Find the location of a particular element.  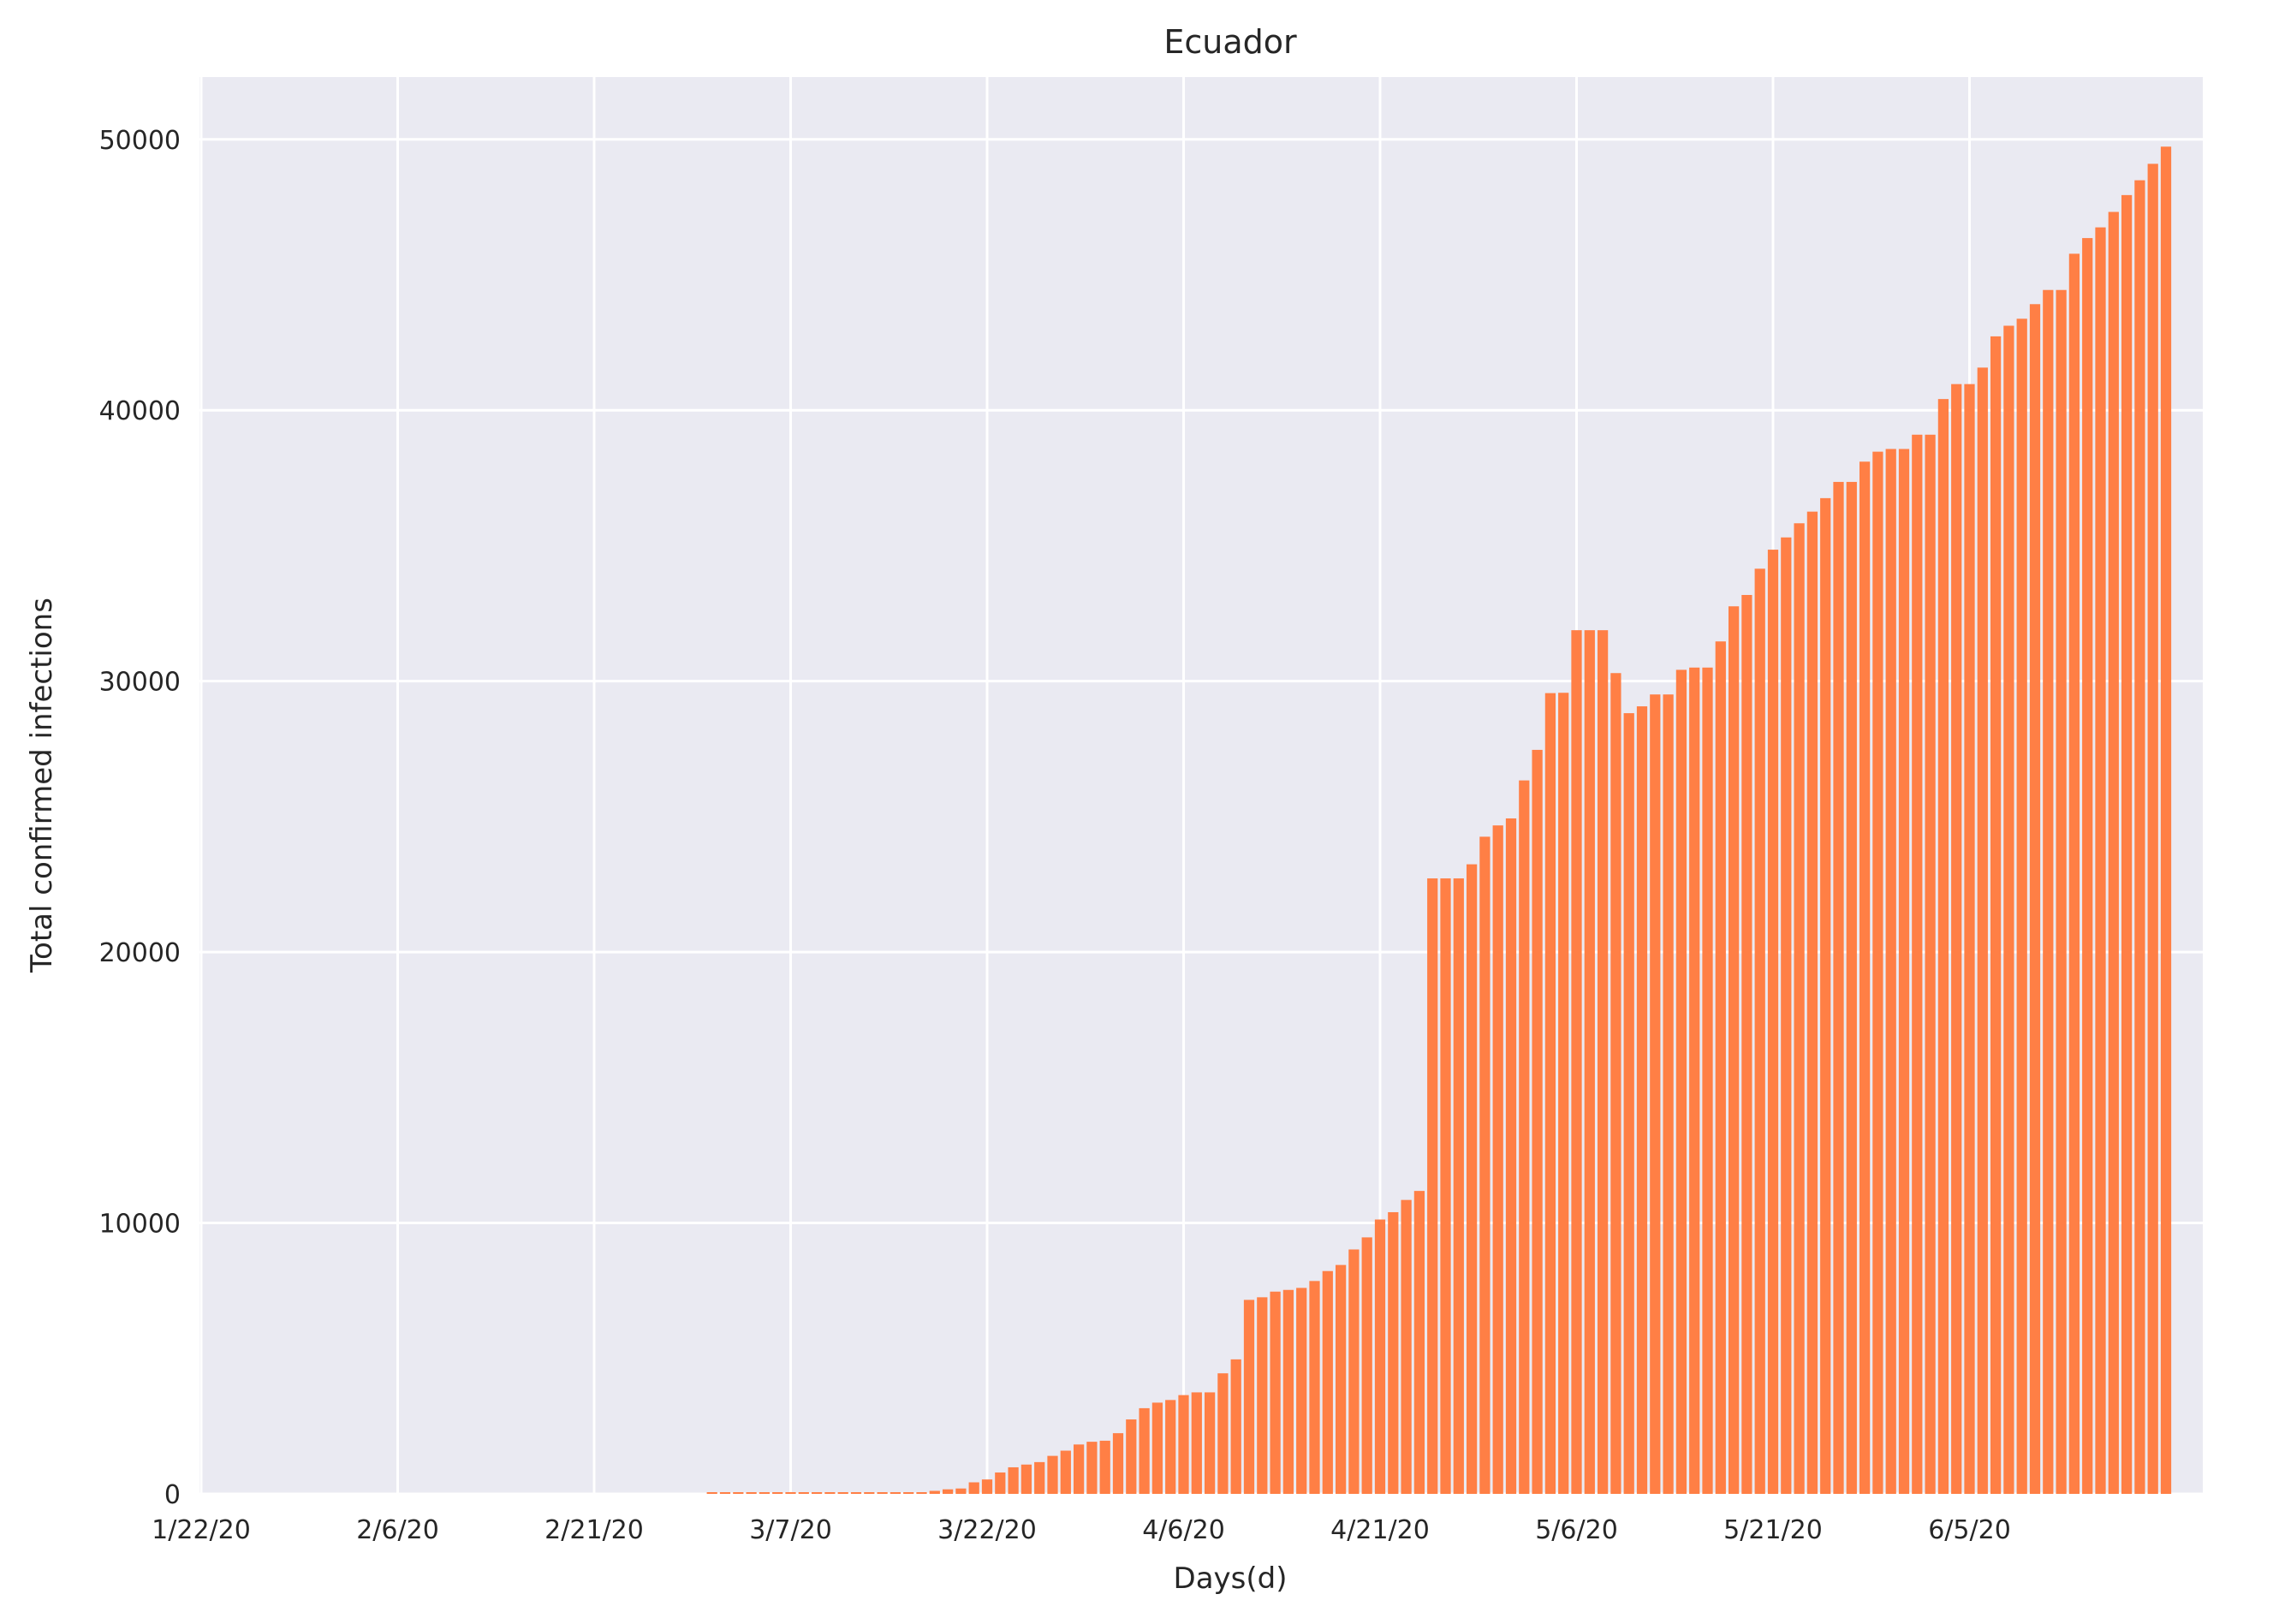

y-tick-label: 40000 is located at coordinates (140, 411).